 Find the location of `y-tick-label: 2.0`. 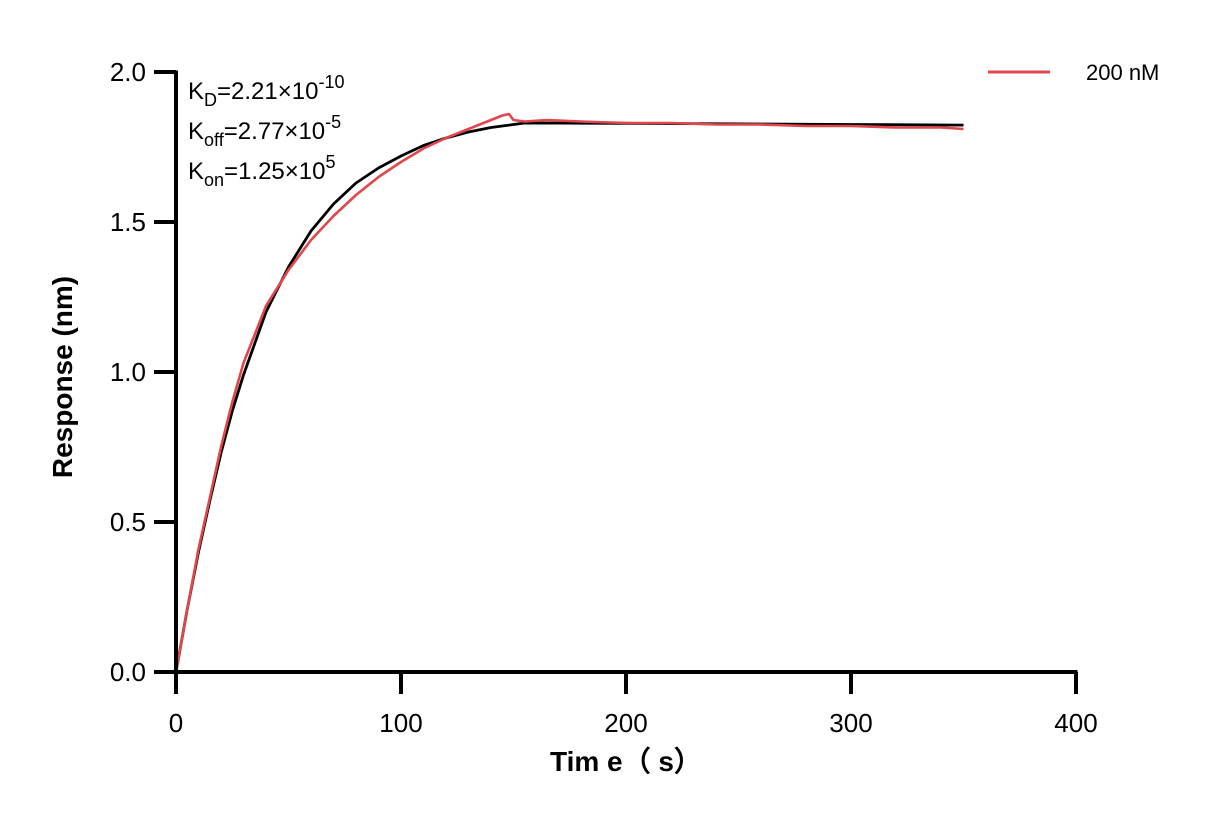

y-tick-label: 2.0 is located at coordinates (128, 72).